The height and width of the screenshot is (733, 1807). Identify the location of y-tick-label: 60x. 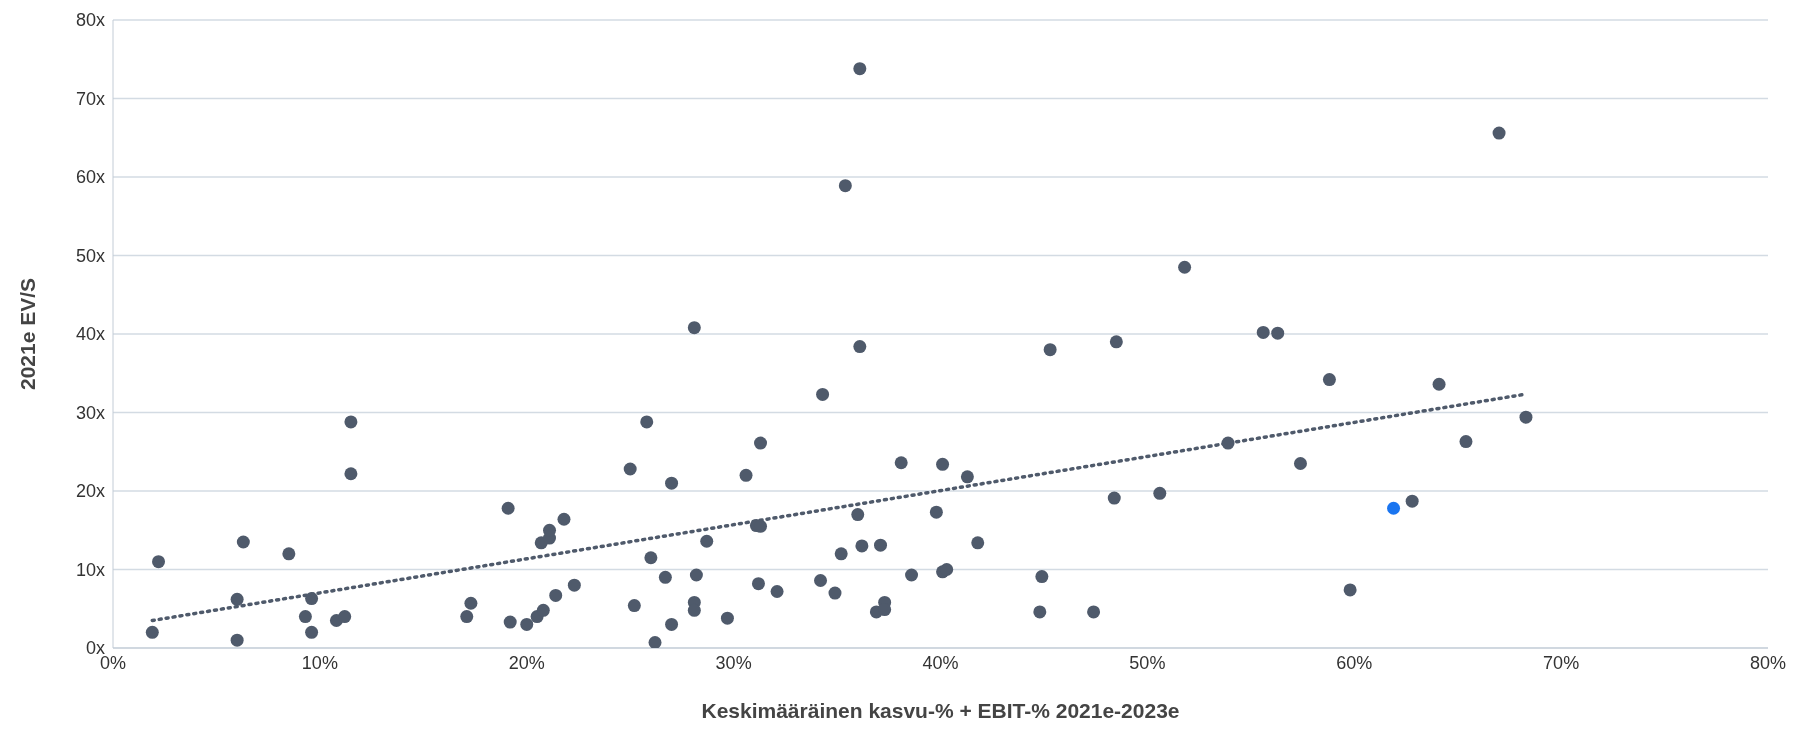
(90, 177).